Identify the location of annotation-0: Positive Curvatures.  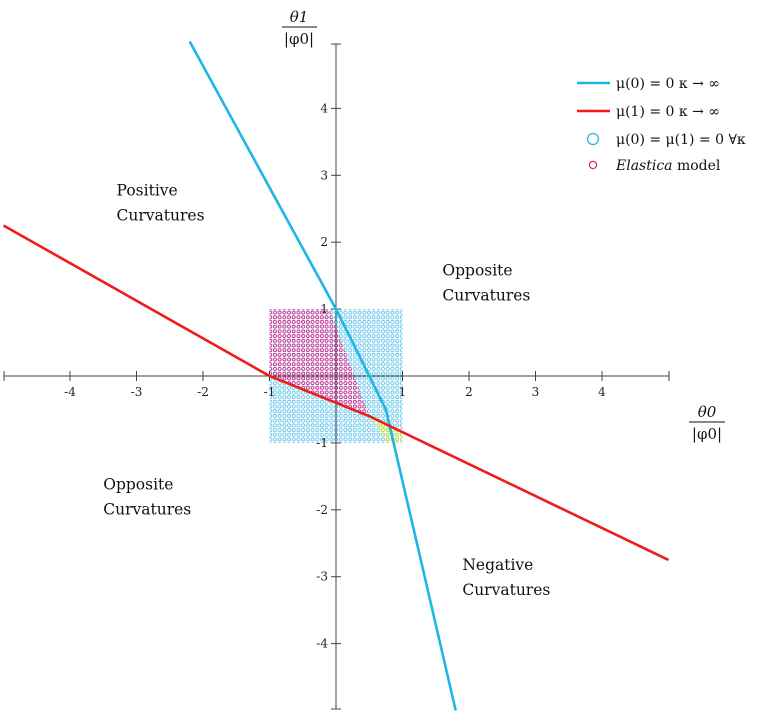
(161, 202).